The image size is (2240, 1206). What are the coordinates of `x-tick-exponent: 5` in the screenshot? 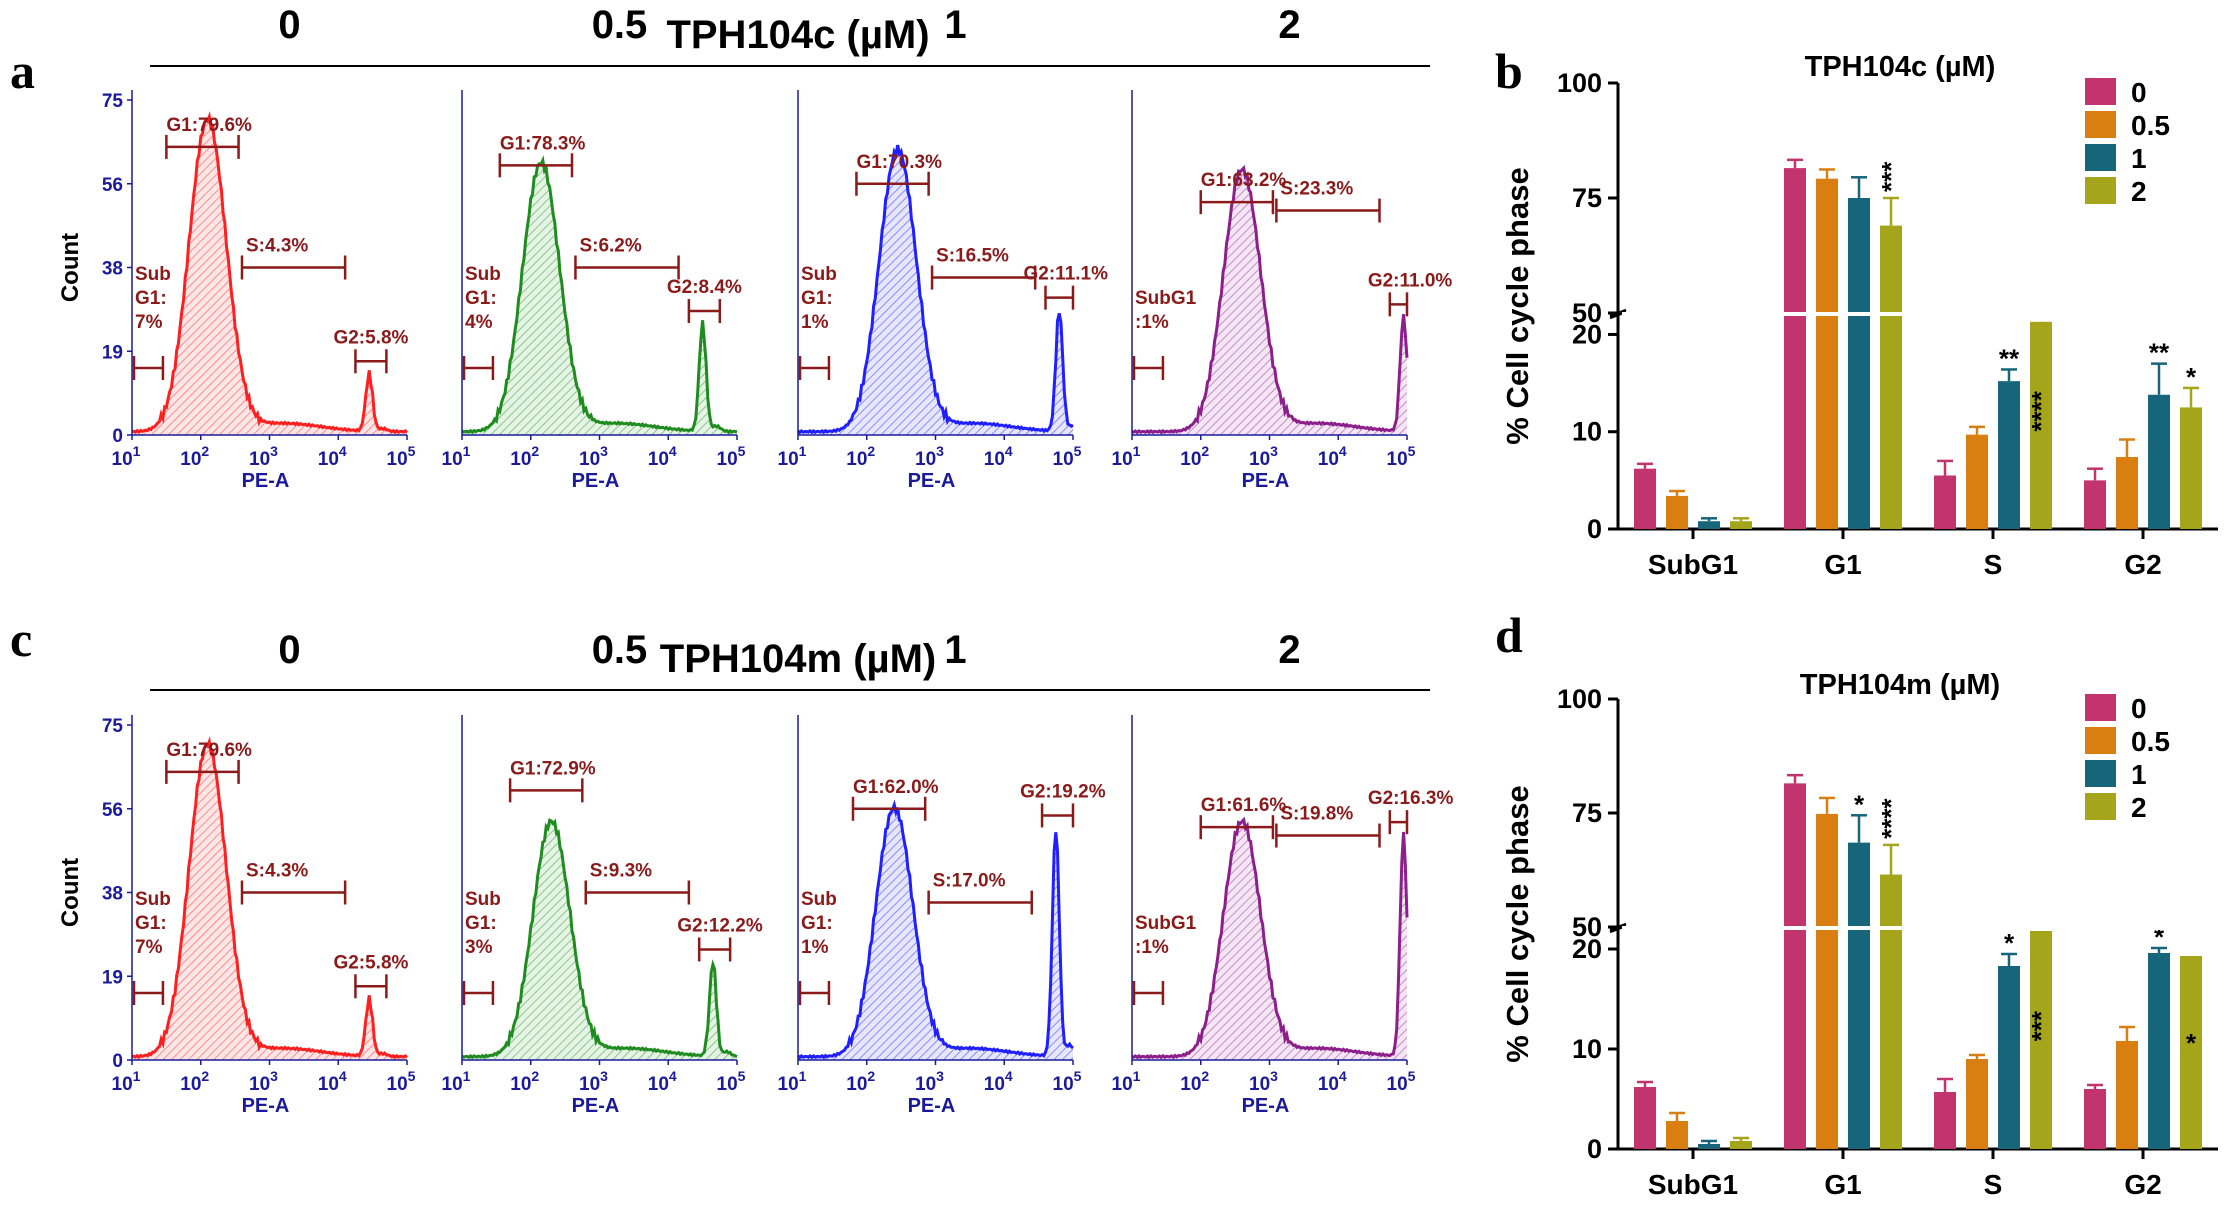 It's located at (742, 451).